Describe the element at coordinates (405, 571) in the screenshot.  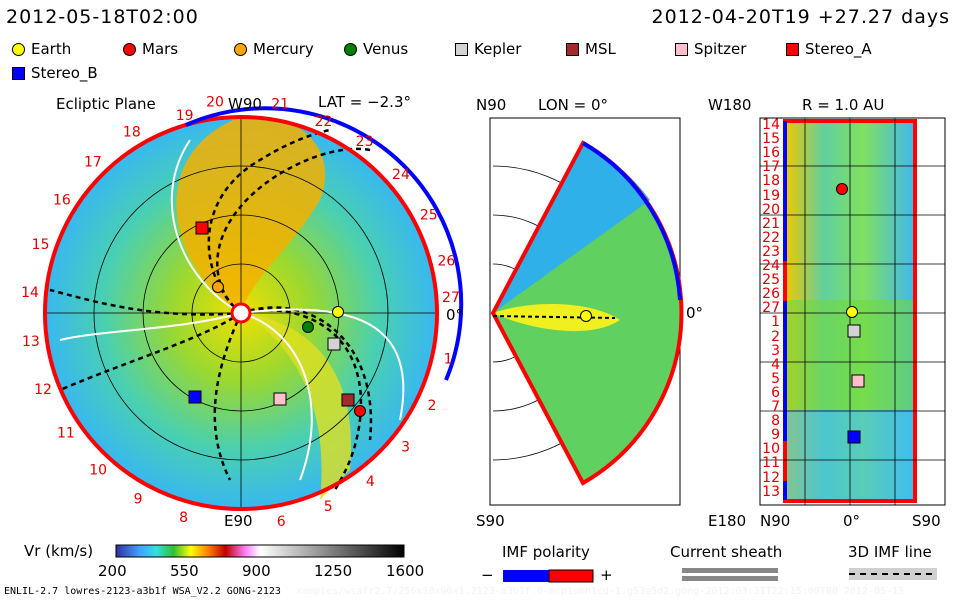
I see `colorbar-tick: 1600` at that location.